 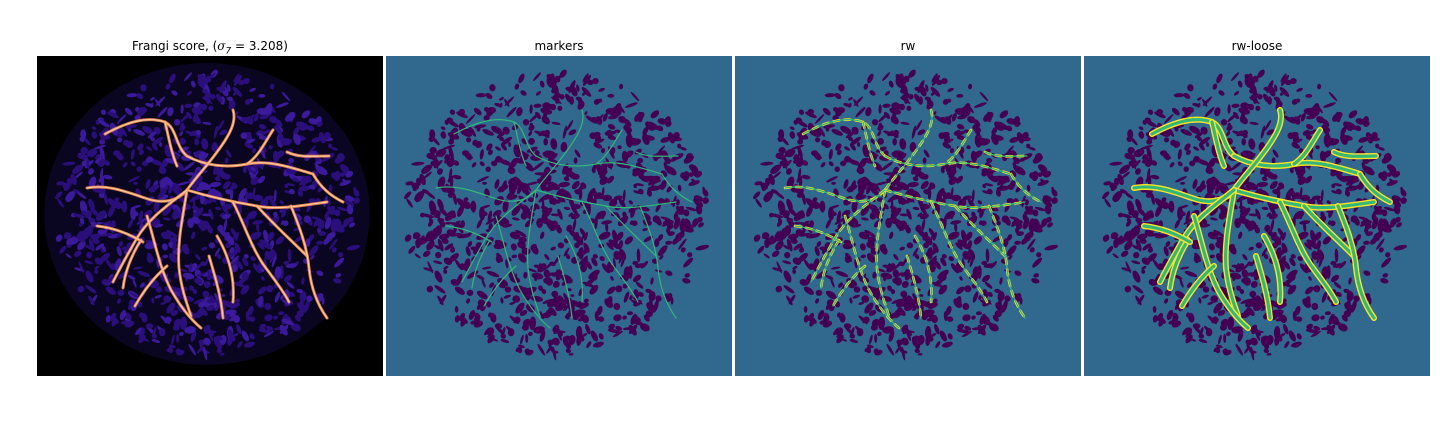 I want to click on title-text: Frangi score, (, so click(x=175, y=46).